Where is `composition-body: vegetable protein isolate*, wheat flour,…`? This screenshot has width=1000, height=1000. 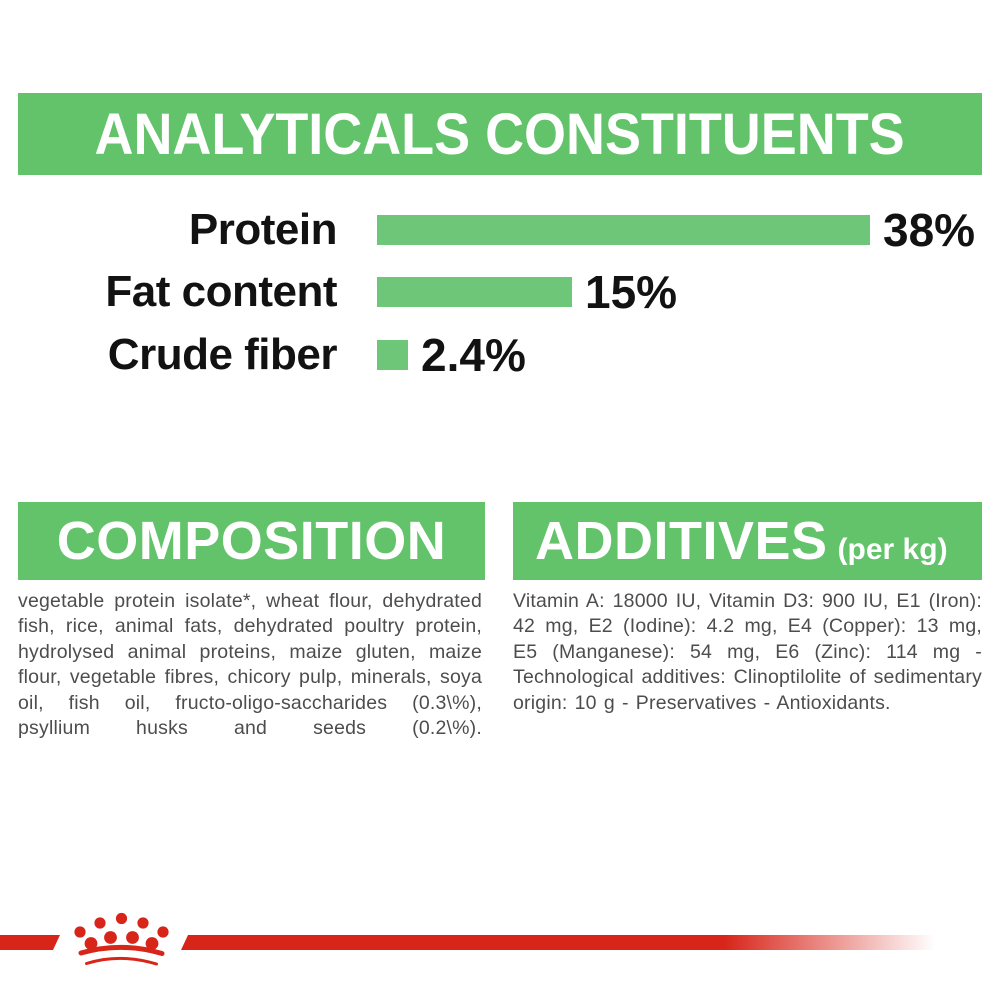
composition-body: vegetable protein isolate*, wheat flour,… is located at coordinates (250, 665).